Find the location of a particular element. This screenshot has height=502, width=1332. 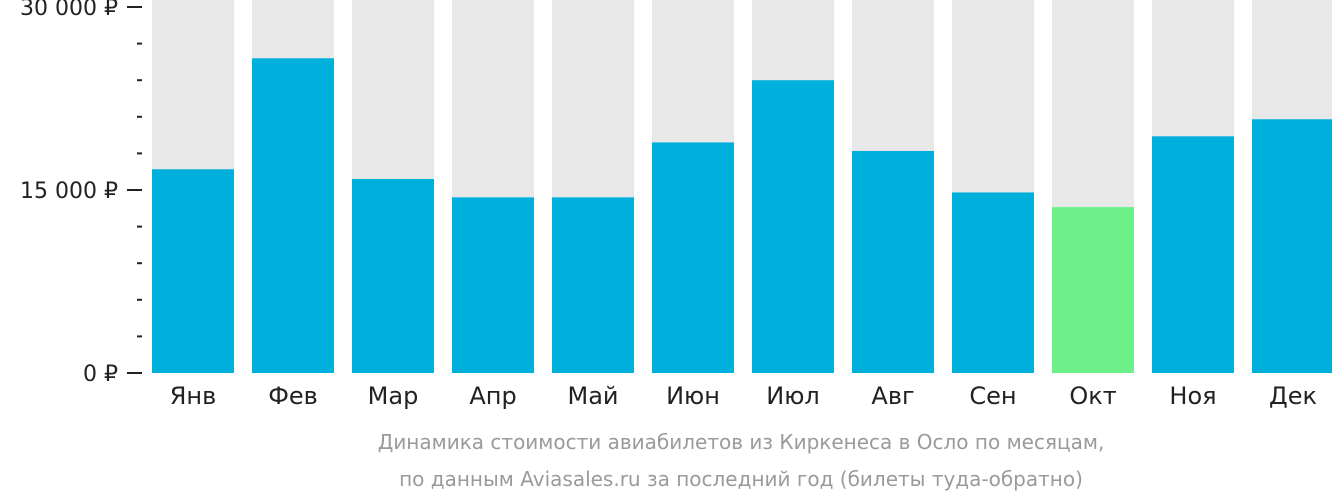

x-axis-labels: Янв Фев Мар Апр Май Июн Июл Авг Сен Окт Ноя Дек is located at coordinates (743, 396).